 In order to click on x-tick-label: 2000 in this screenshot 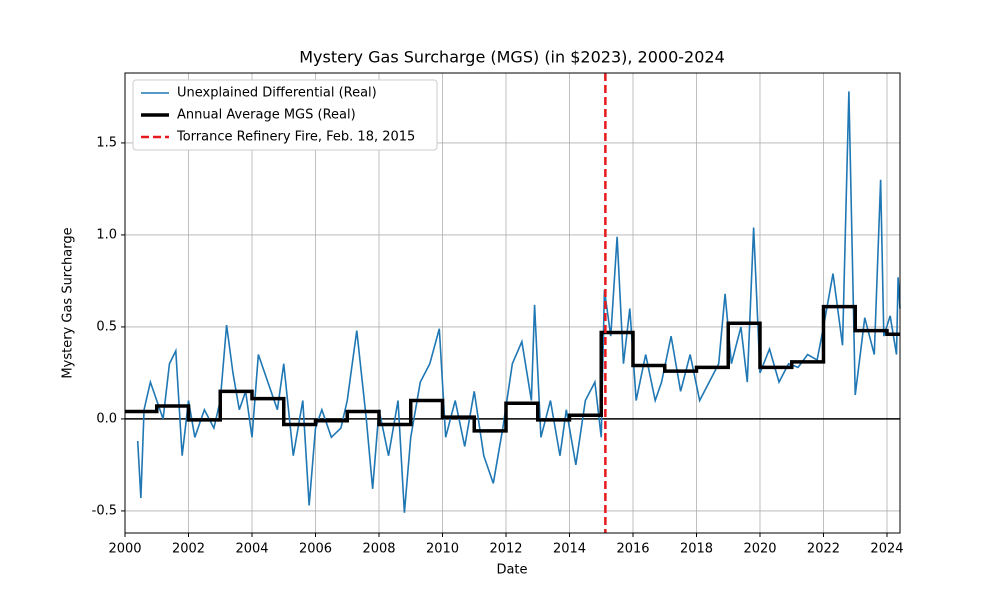, I will do `click(124, 549)`.